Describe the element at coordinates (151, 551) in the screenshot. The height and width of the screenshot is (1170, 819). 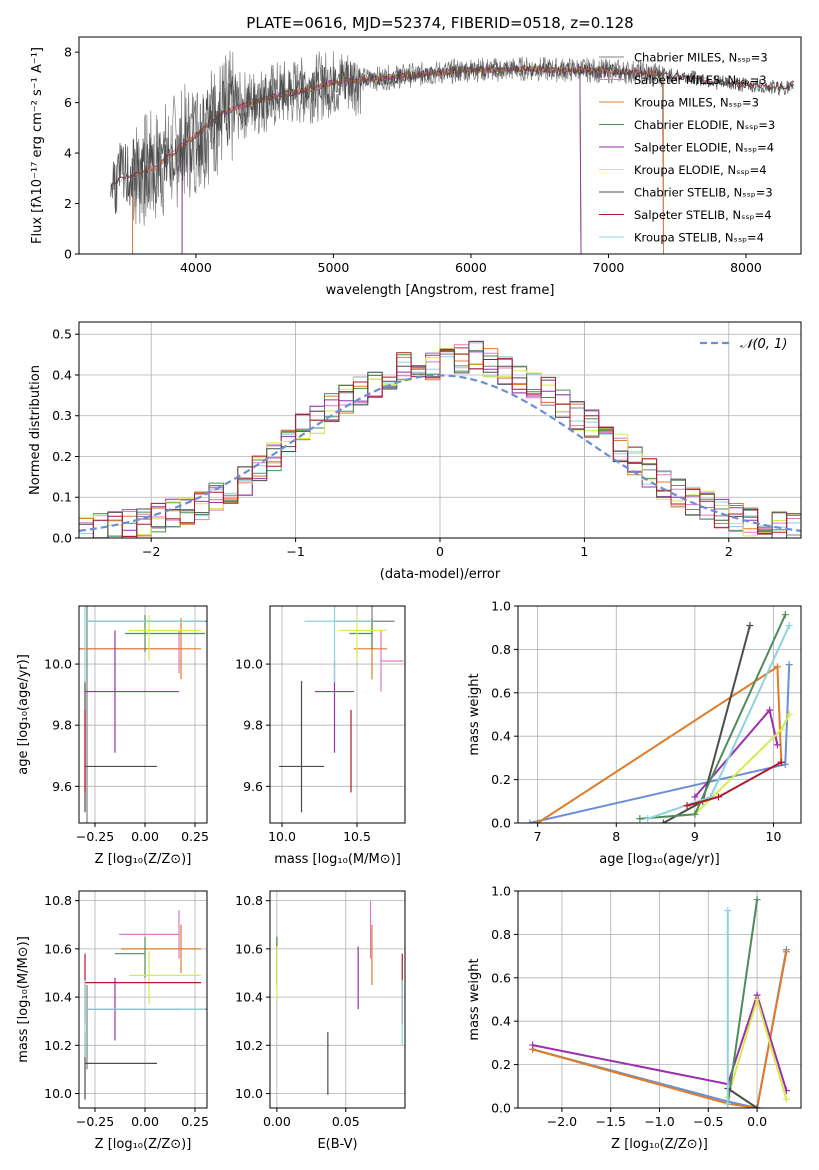
I see `x-tick-label: −2` at that location.